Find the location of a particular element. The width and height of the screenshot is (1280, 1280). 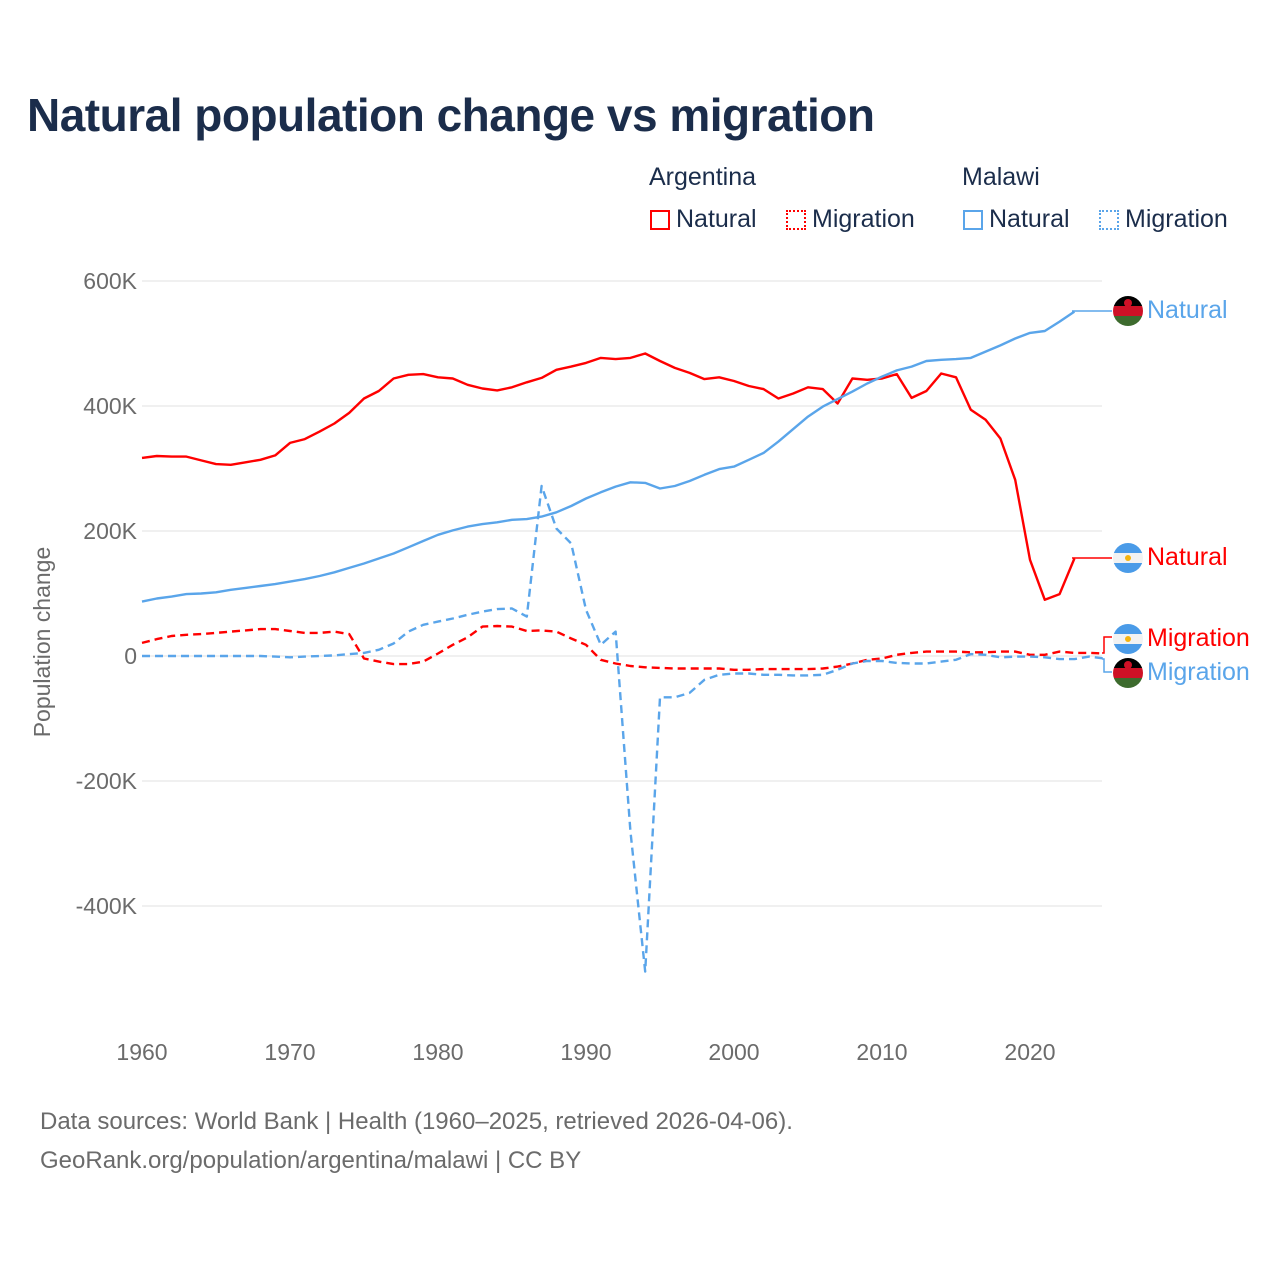

y-tick-label: -200K is located at coordinates (107, 781).